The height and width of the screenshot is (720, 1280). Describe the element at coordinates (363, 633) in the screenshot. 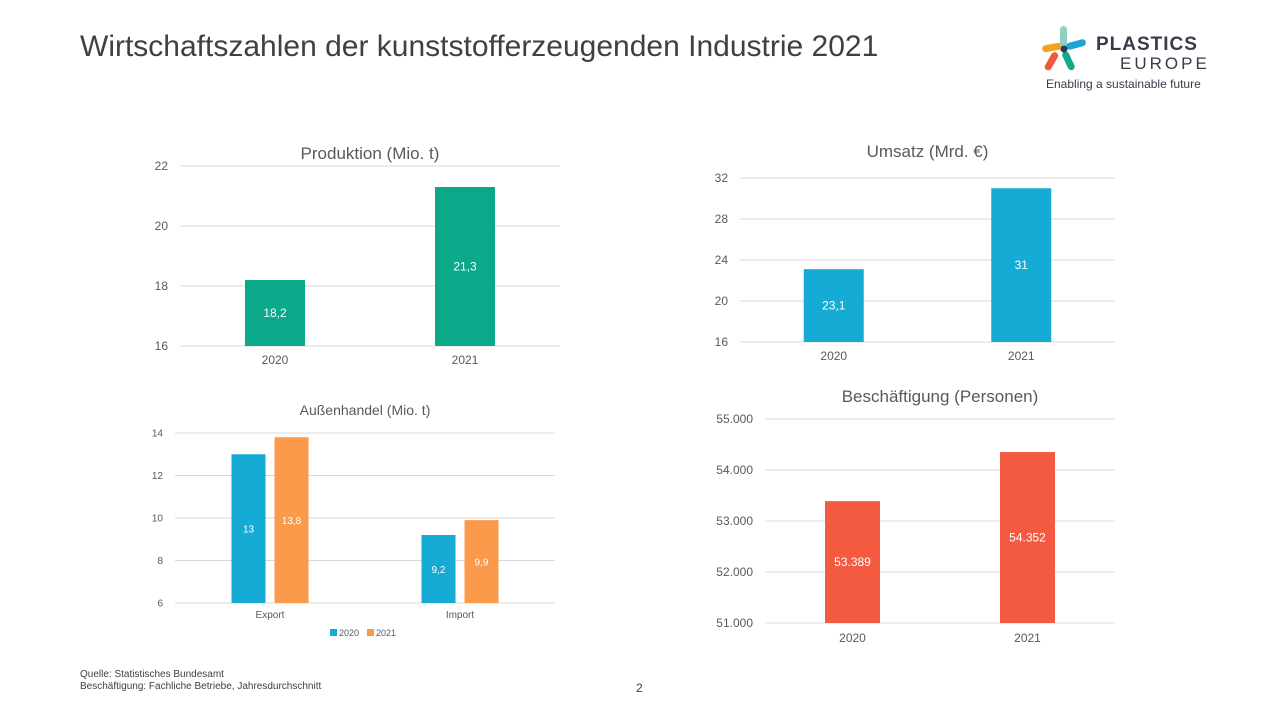

I see `chart-legend: 2020 2021` at that location.